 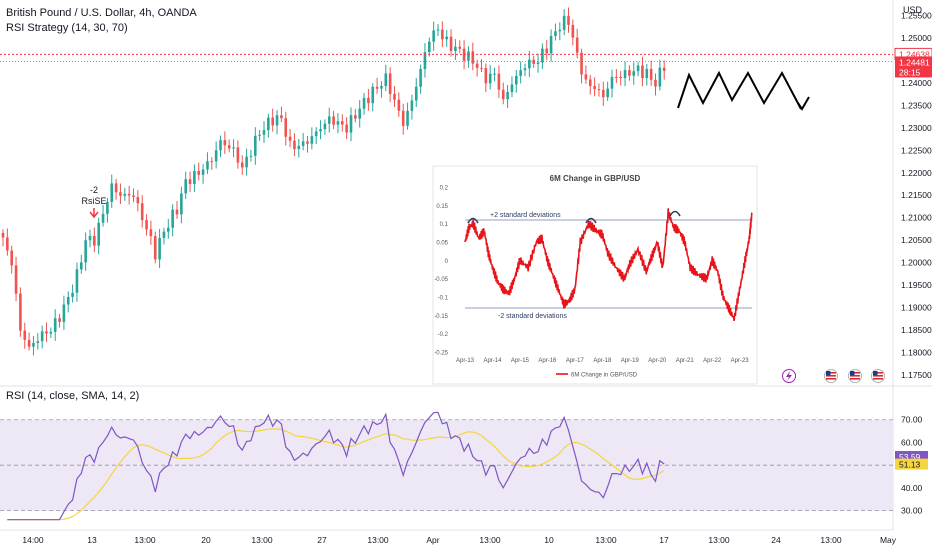 What do you see at coordinates (914, 62) in the screenshot?
I see `current-price-label: 1.24481` at bounding box center [914, 62].